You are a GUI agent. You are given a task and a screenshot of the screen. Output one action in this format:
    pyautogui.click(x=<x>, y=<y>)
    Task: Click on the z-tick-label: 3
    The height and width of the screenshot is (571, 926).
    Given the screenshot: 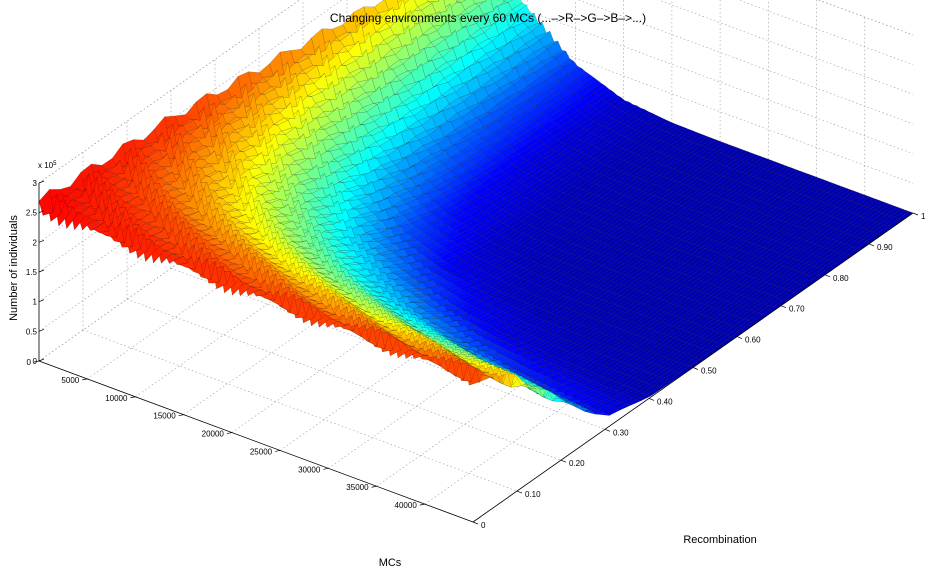 What is the action you would take?
    pyautogui.click(x=35, y=183)
    